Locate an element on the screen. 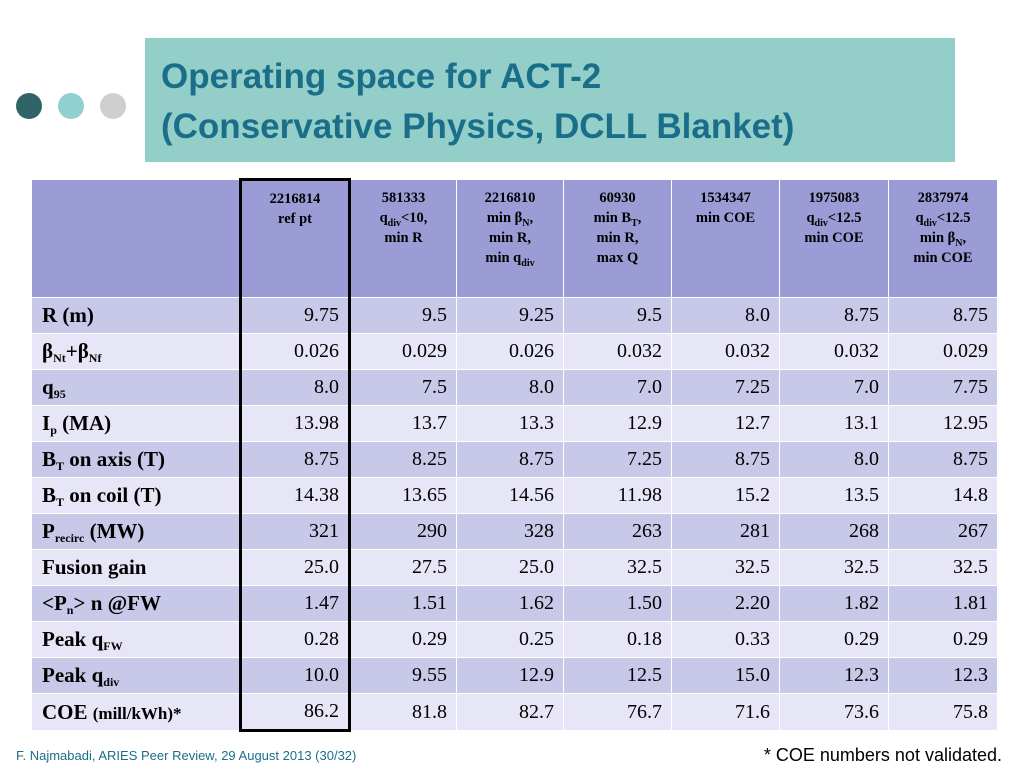  table-cell: 290 is located at coordinates (403, 531).